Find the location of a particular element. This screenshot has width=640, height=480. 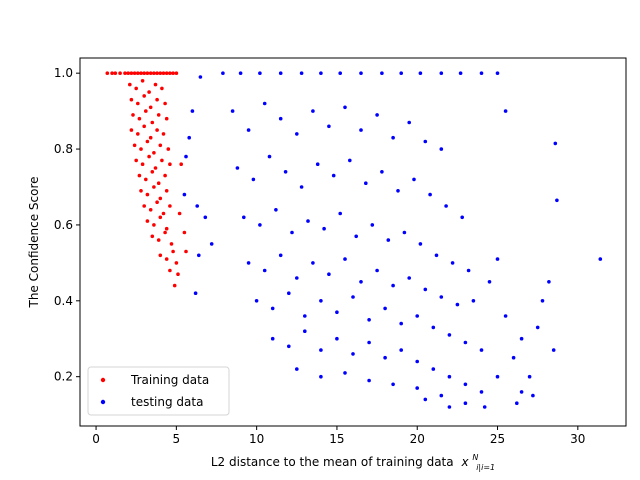

legend-marker-testing is located at coordinates (103, 402).